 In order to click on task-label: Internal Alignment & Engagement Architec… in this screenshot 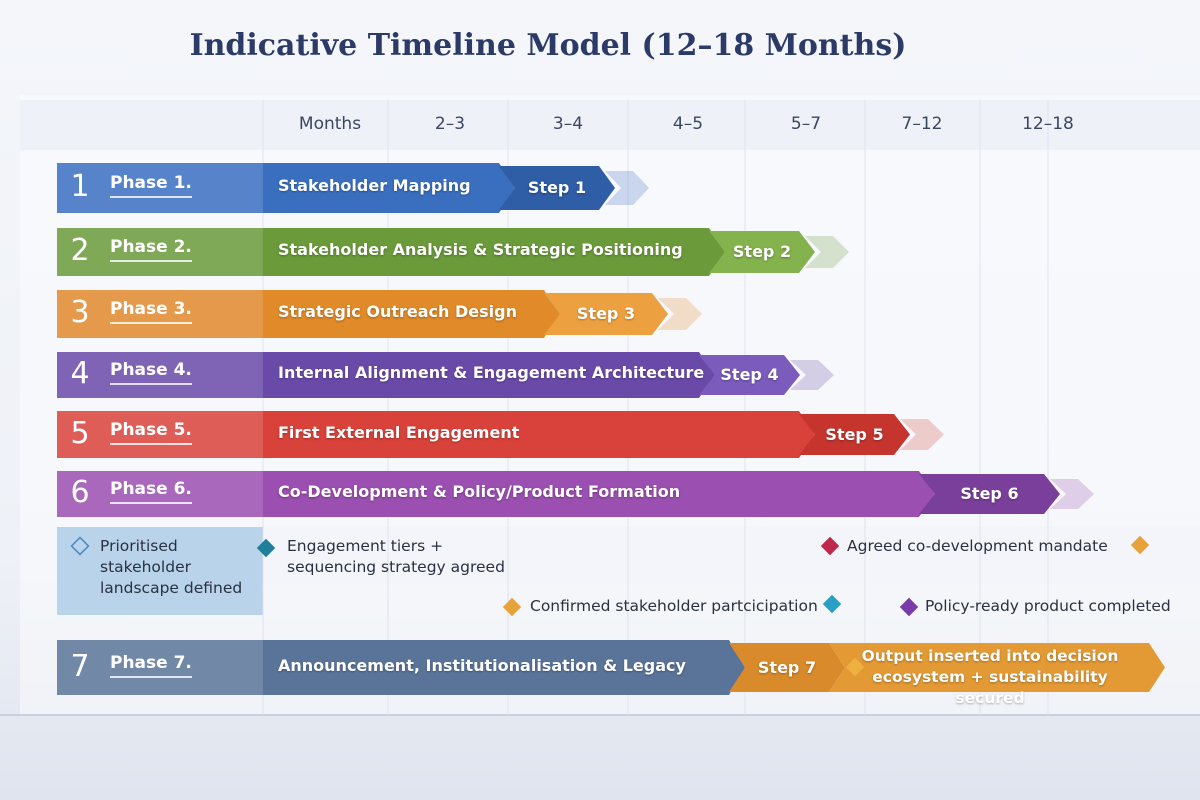, I will do `click(491, 372)`.